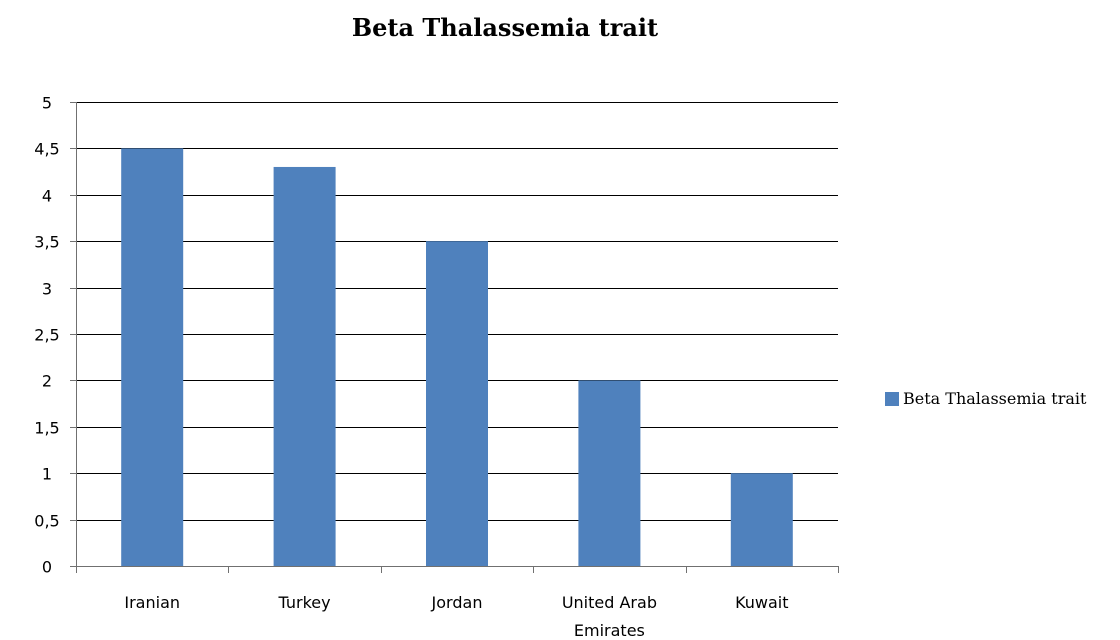 Image resolution: width=1120 pixels, height=640 pixels. I want to click on y-tick-label: 4,5, so click(46, 149).